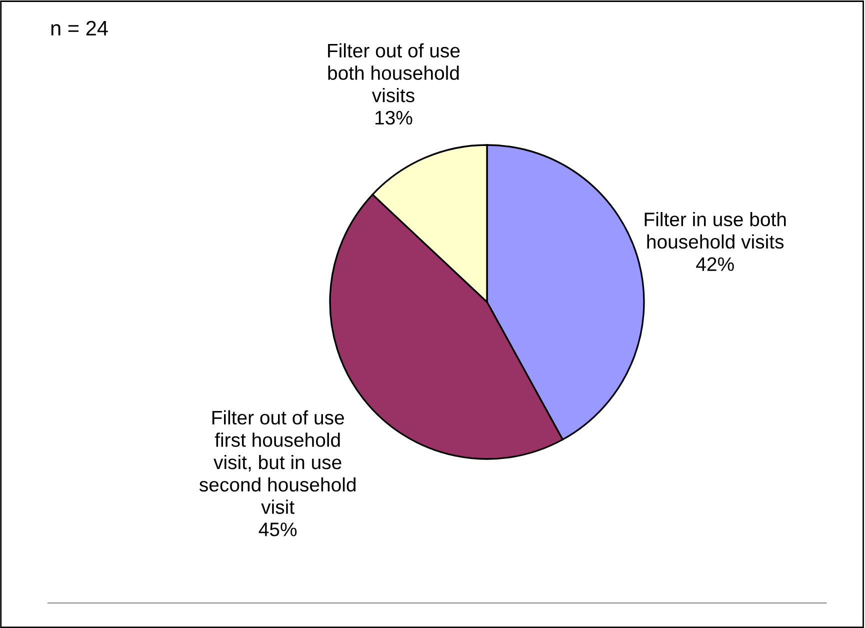 The height and width of the screenshot is (628, 865). What do you see at coordinates (715, 264) in the screenshot?
I see `data-label: 42%` at bounding box center [715, 264].